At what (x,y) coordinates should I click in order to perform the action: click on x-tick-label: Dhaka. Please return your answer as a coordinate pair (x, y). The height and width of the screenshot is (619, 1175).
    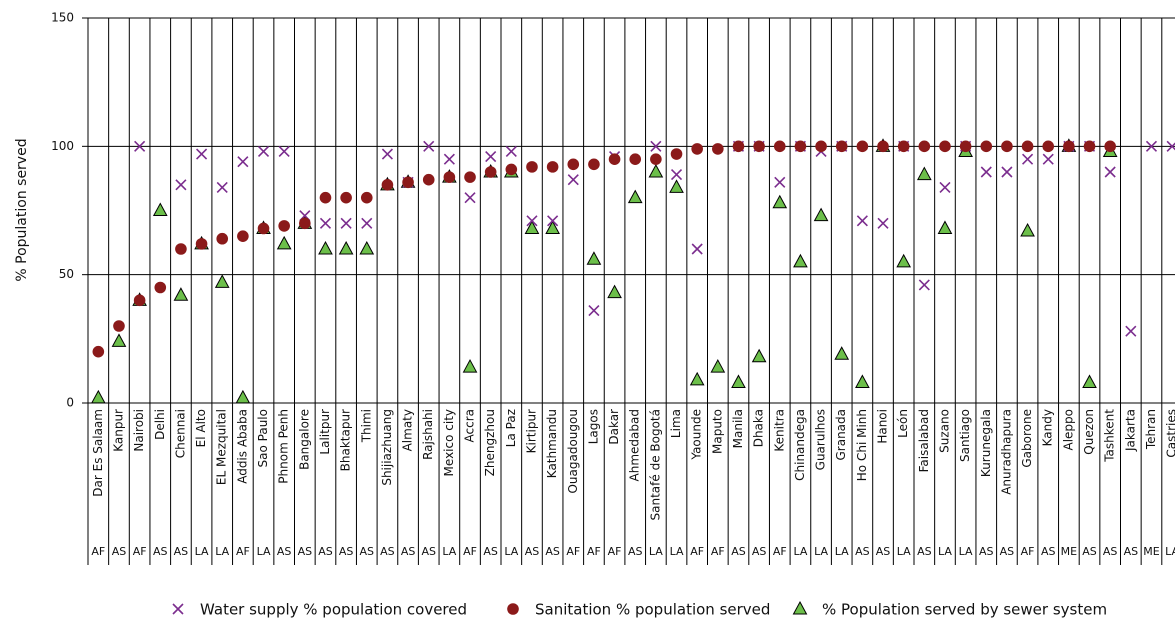
    Looking at the image, I should click on (759, 428).